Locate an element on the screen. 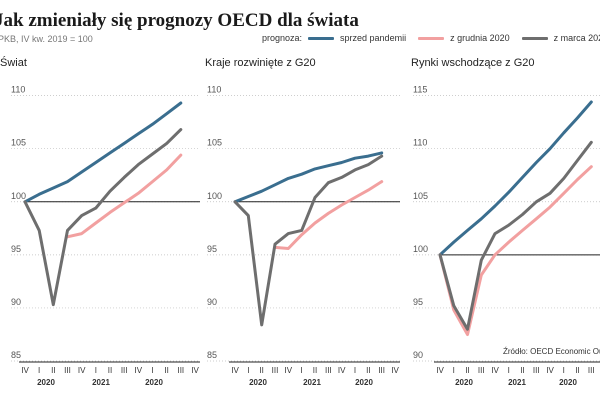 The height and width of the screenshot is (400, 600). legend-item-december-2020: z grudnia 2020 is located at coordinates (464, 38).